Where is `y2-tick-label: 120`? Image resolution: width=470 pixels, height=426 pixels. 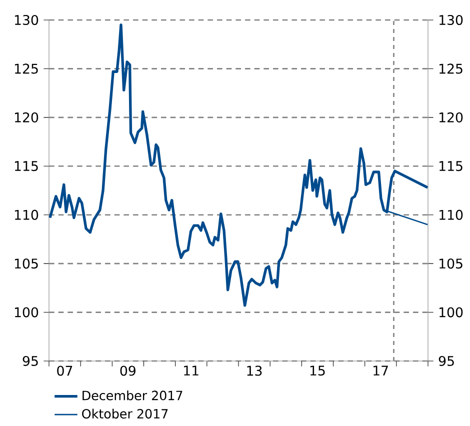
y2-tick-label: 120 is located at coordinates (26, 117).